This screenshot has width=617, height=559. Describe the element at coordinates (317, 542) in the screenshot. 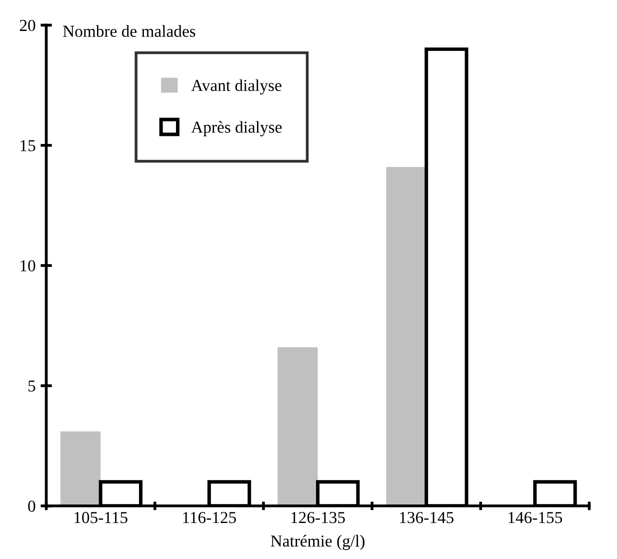

I see `x-axis-title: Natrémie (g/l)` at that location.